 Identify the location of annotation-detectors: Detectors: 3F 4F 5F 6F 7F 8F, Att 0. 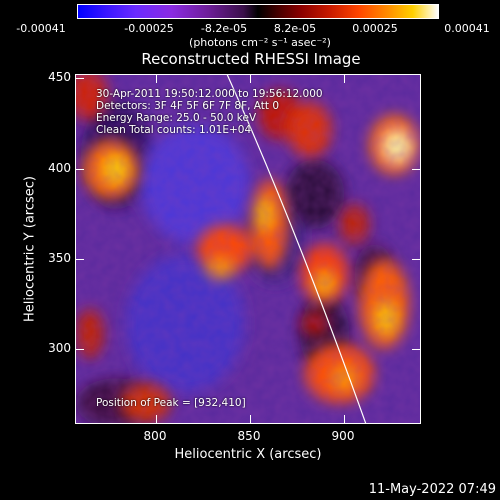
(188, 106).